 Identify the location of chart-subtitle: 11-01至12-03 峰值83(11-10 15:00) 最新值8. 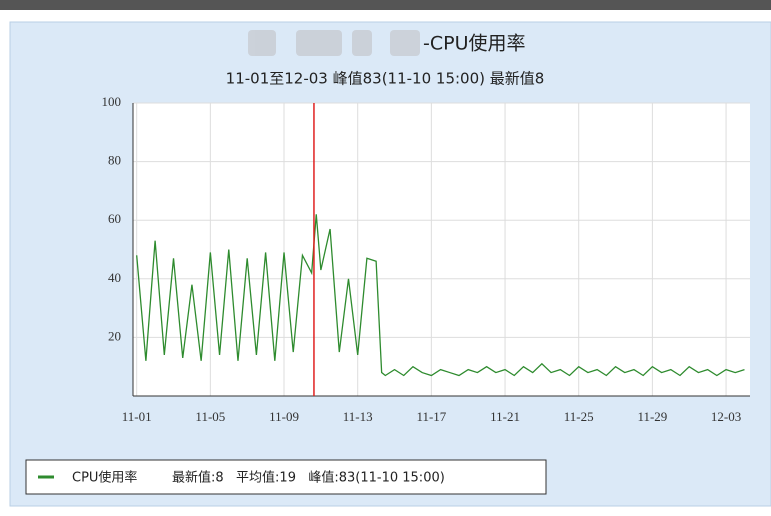
(385, 79).